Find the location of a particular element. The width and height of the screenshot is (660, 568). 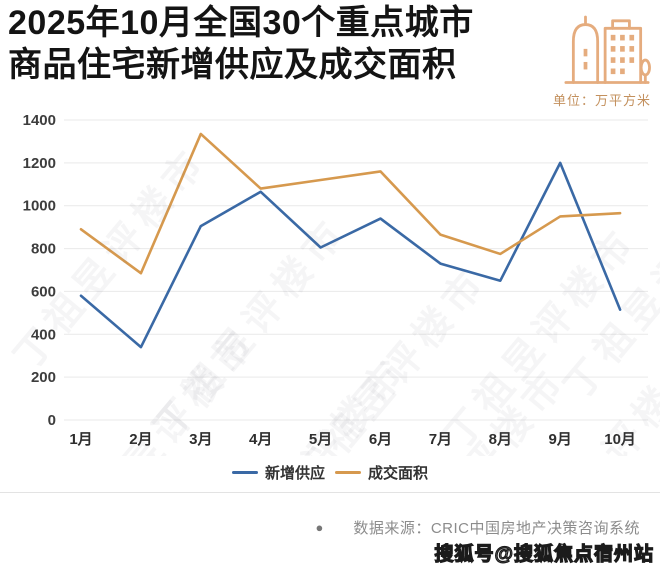

x-axis-tick-label: 10月 is located at coordinates (620, 439).